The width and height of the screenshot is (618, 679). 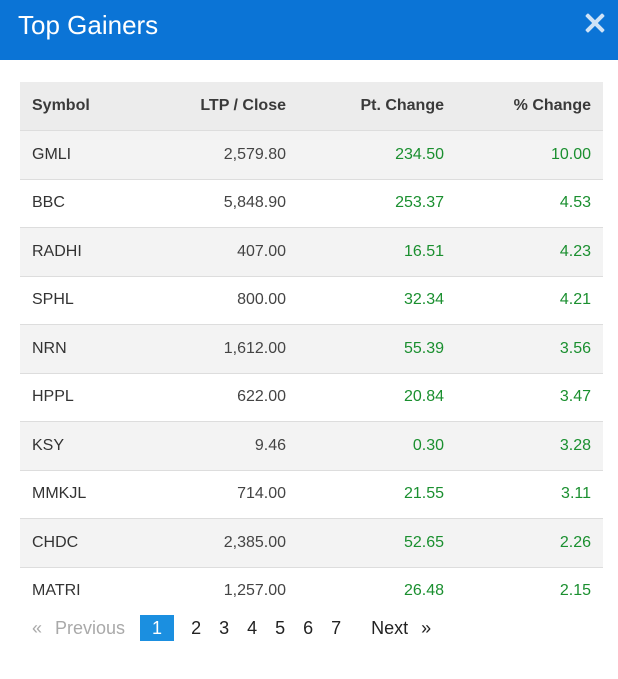 What do you see at coordinates (280, 628) in the screenshot?
I see `page-5-button: 5` at bounding box center [280, 628].